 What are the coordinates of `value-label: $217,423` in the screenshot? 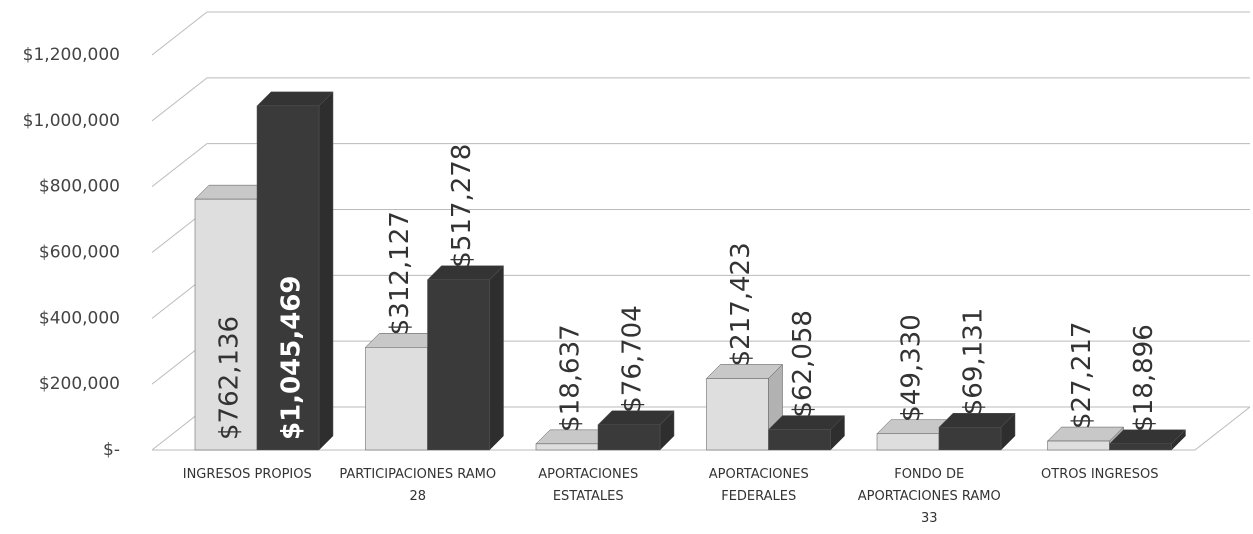 It's located at (741, 304).